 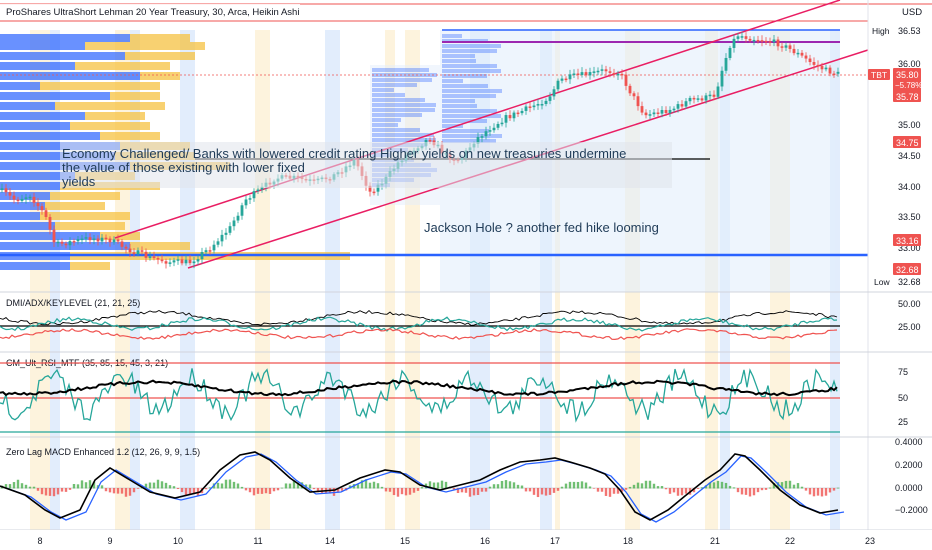 I want to click on time-tick: 15, so click(x=405, y=541).